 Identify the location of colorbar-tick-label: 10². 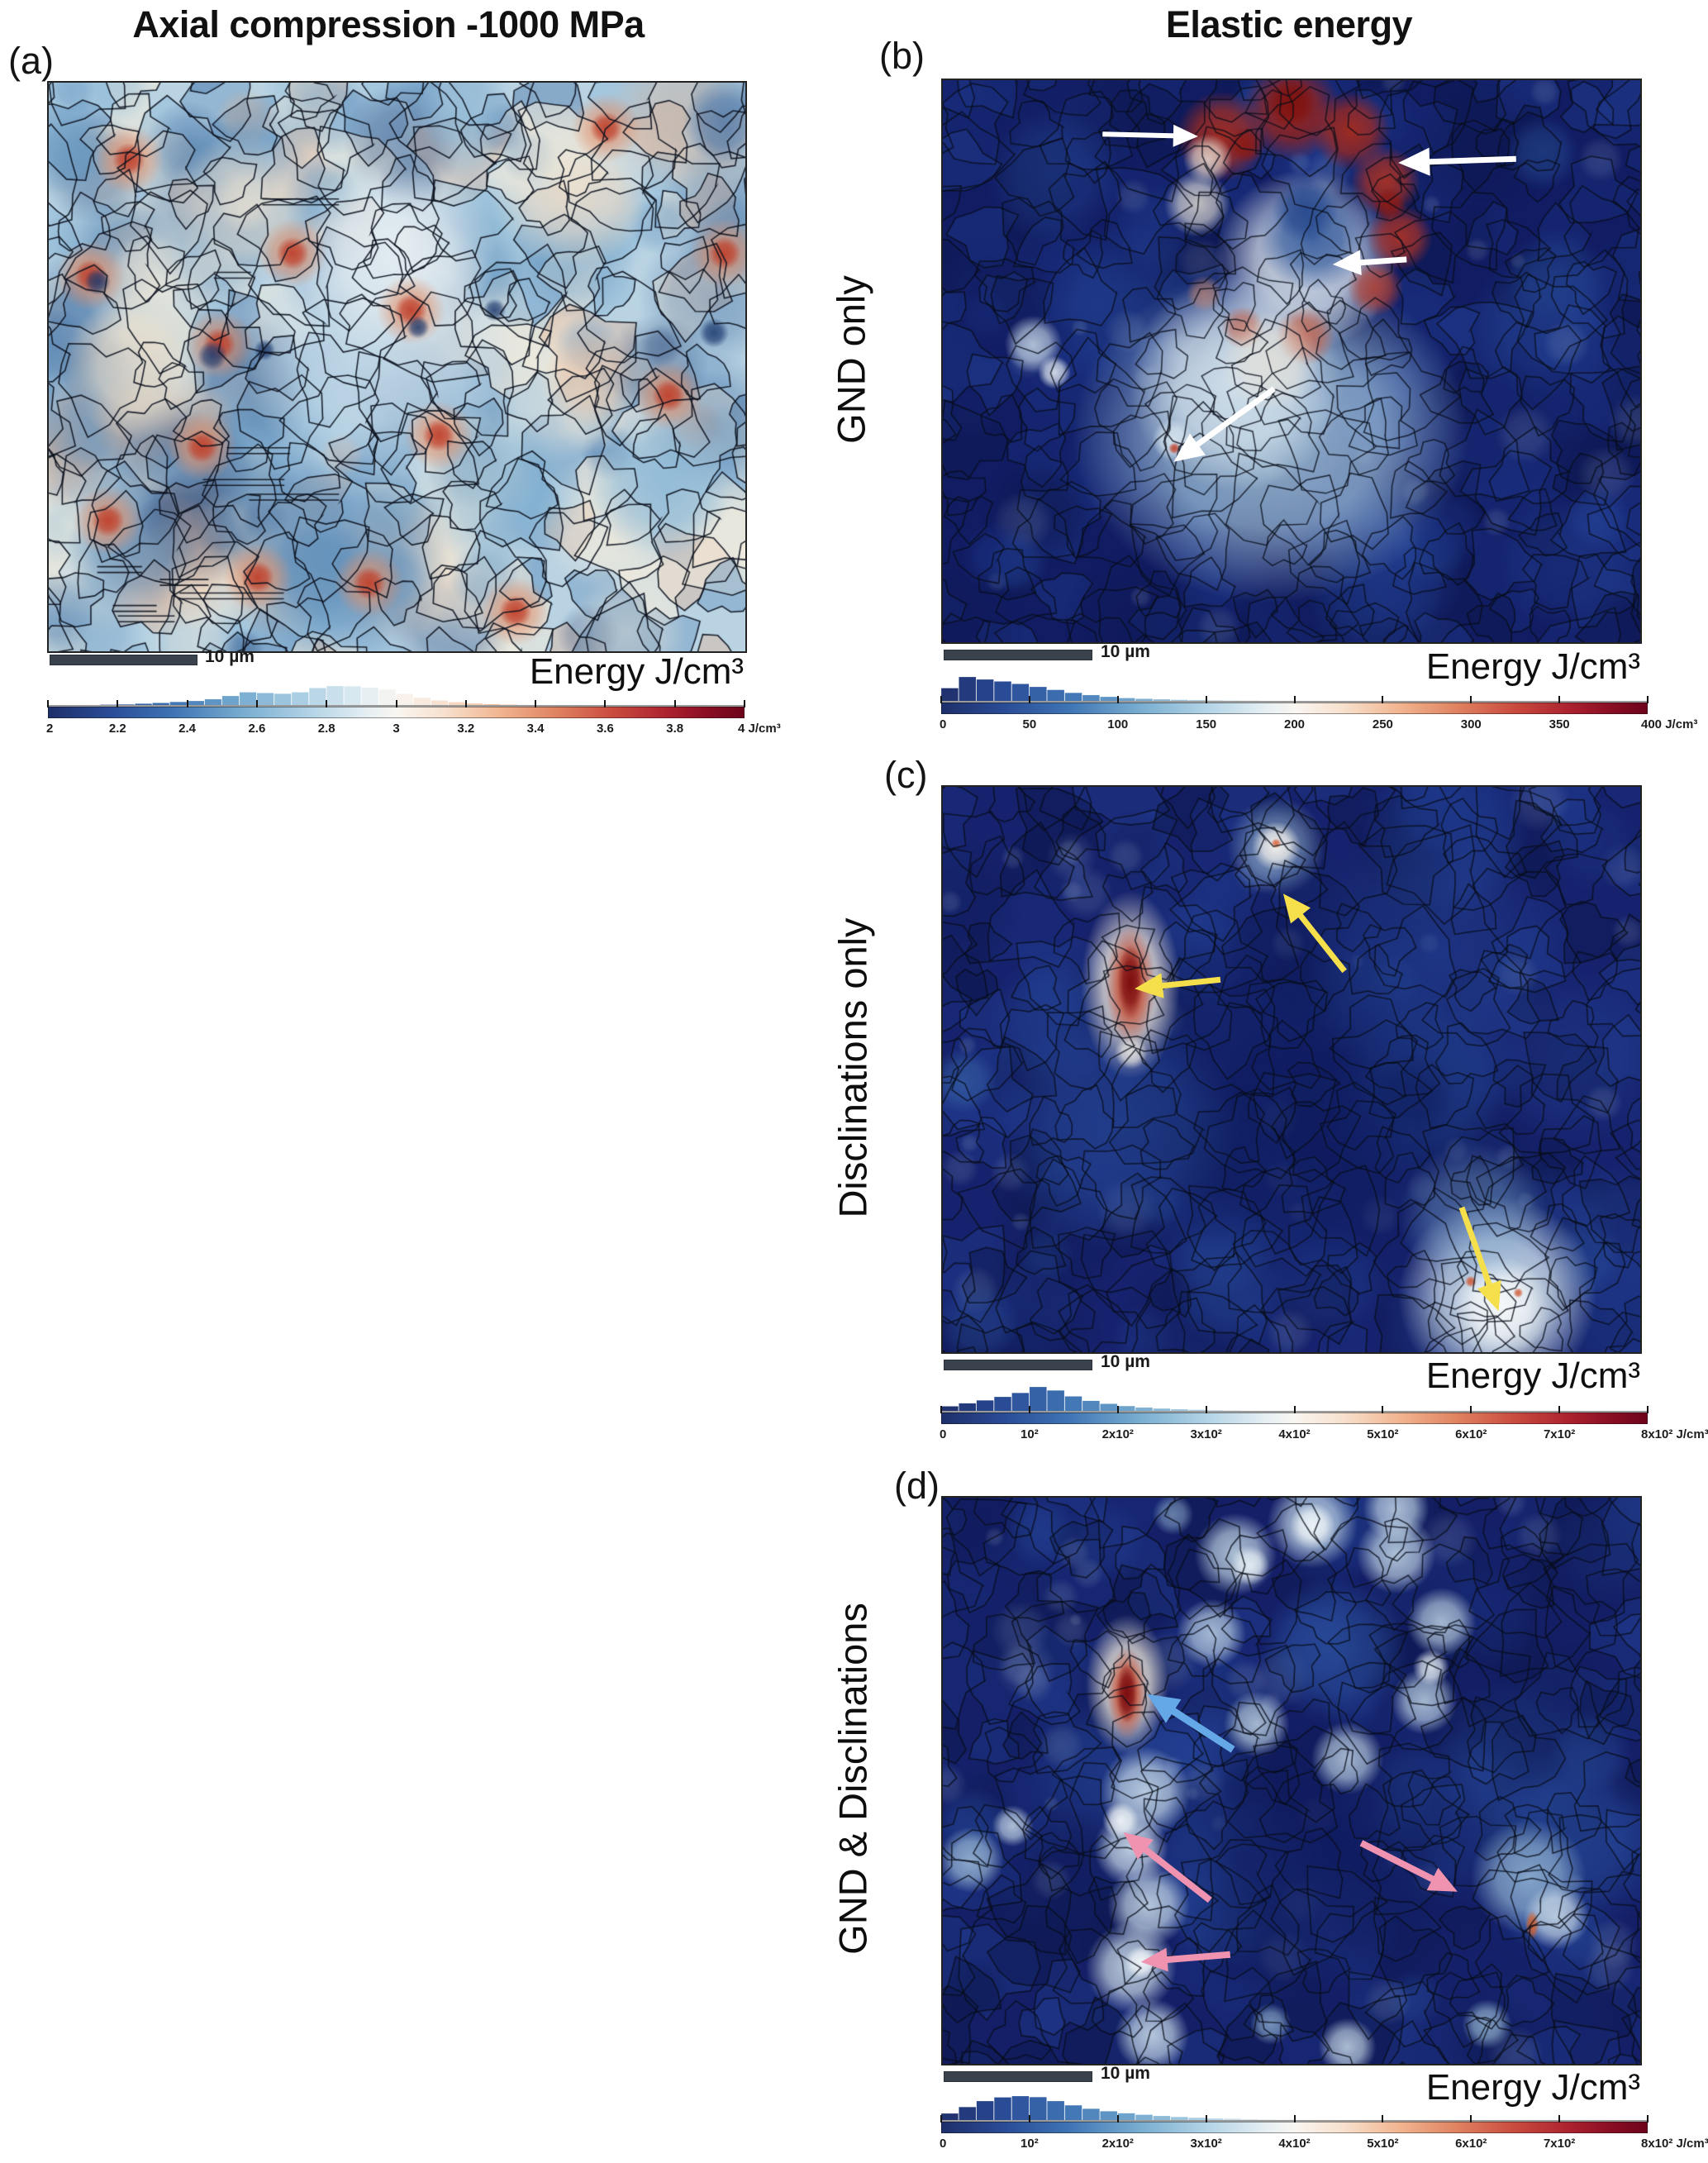
(1030, 2144).